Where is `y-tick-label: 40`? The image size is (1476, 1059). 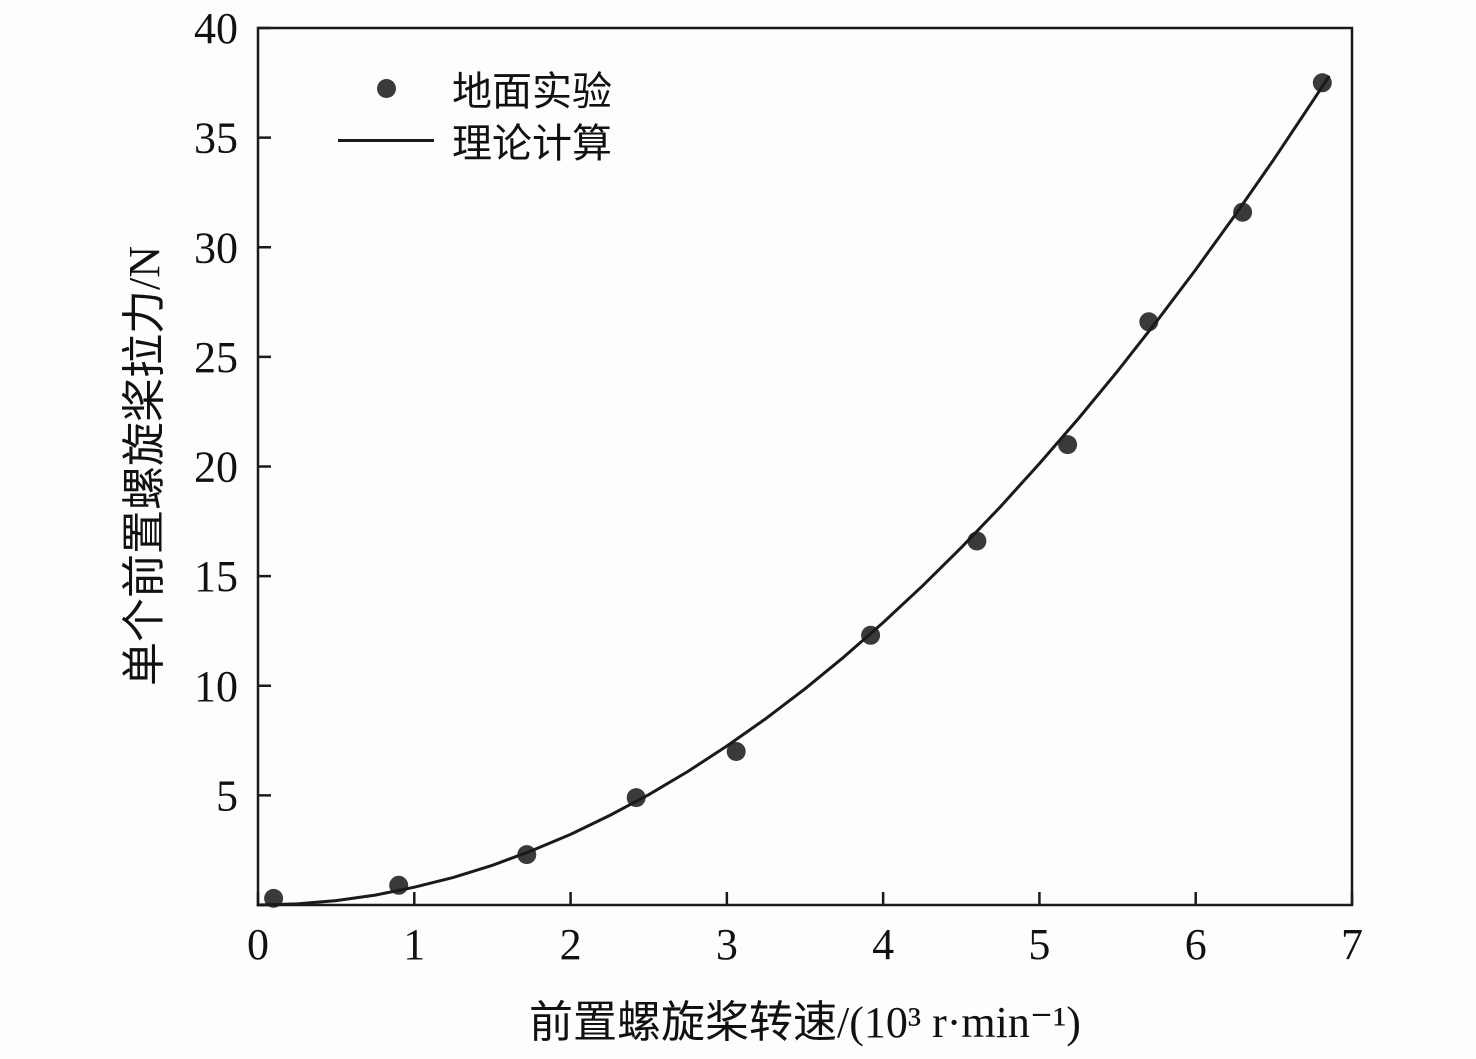
y-tick-label: 40 is located at coordinates (216, 28).